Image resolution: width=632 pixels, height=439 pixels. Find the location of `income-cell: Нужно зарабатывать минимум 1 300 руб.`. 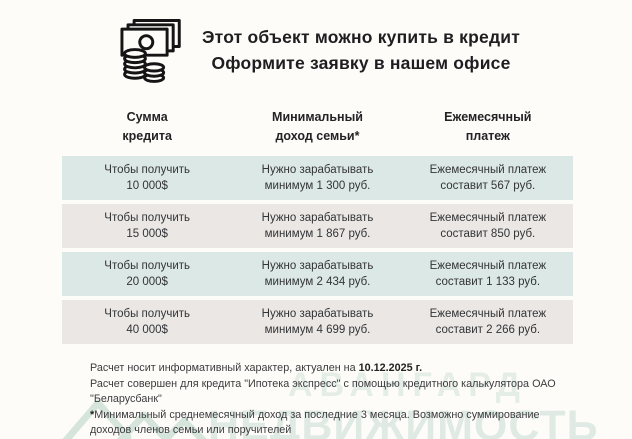

income-cell: Нужно зарабатывать минимум 1 300 руб. is located at coordinates (317, 178).